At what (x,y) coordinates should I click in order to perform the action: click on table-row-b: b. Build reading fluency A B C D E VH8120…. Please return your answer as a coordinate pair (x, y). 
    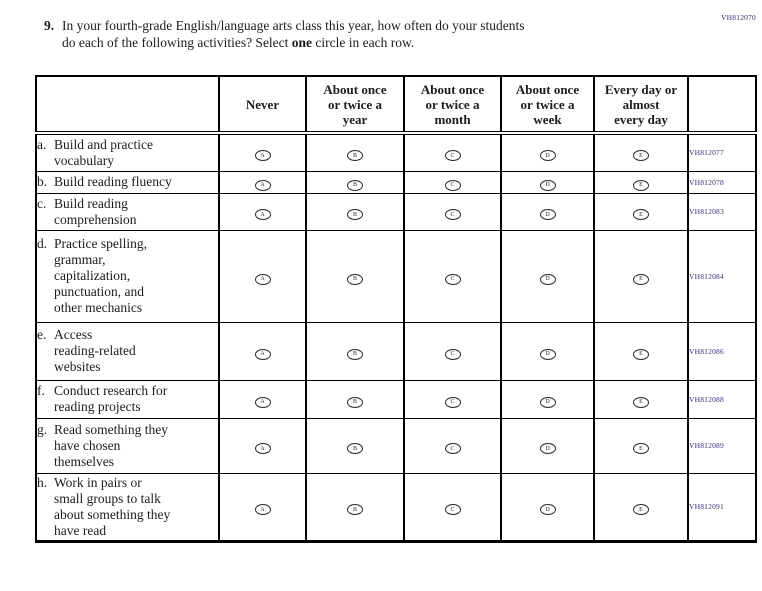
    Looking at the image, I should click on (396, 182).